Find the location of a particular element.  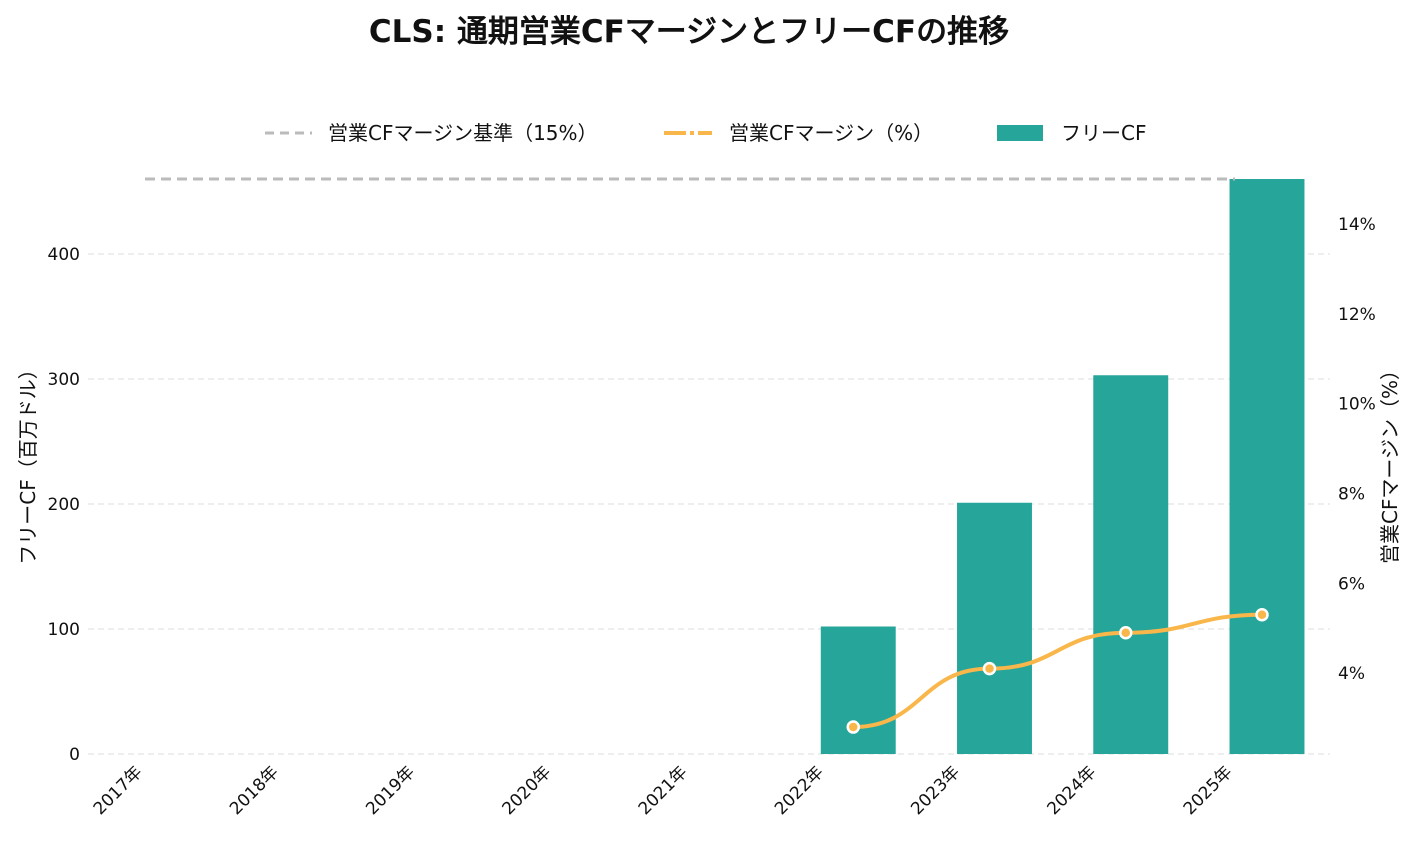

margin-line is located at coordinates (1057, 671).